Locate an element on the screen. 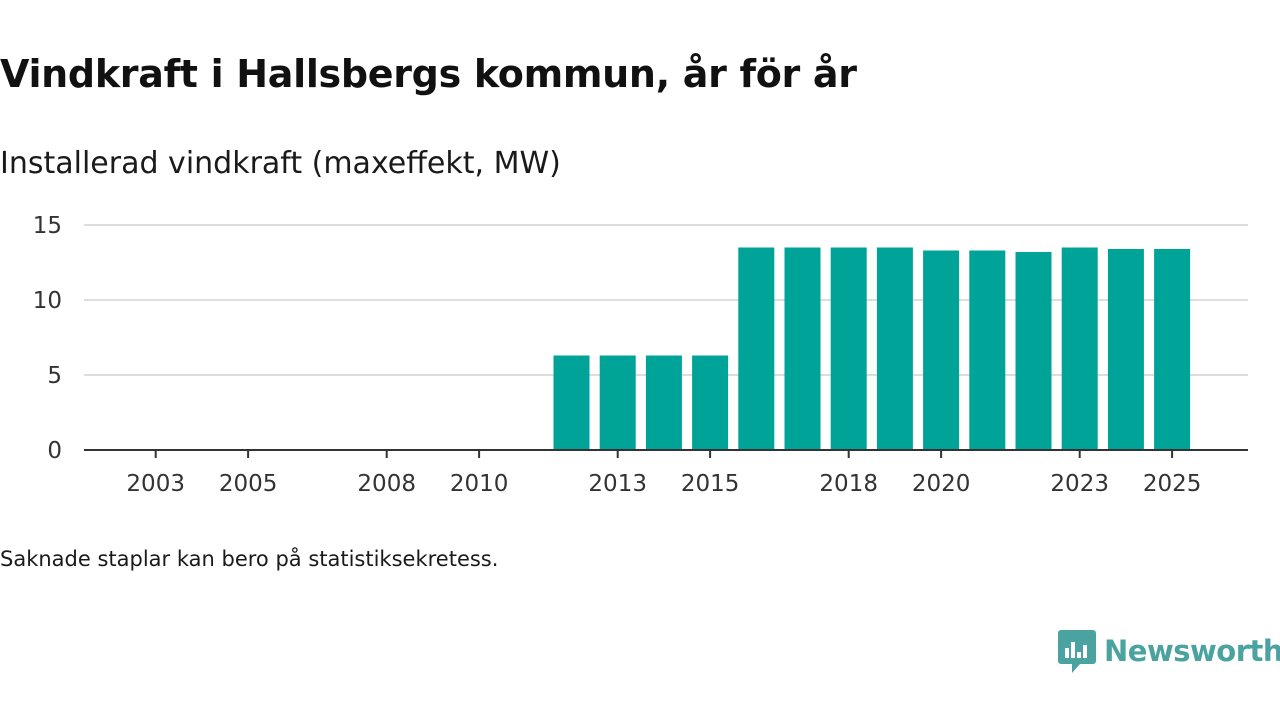 The width and height of the screenshot is (1280, 720). x-tick-label: 2003 is located at coordinates (155, 484).